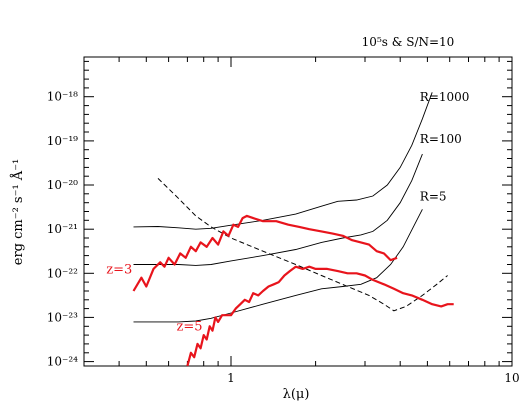  I want to click on y-tick-label: 10⁻²³, so click(62, 317).